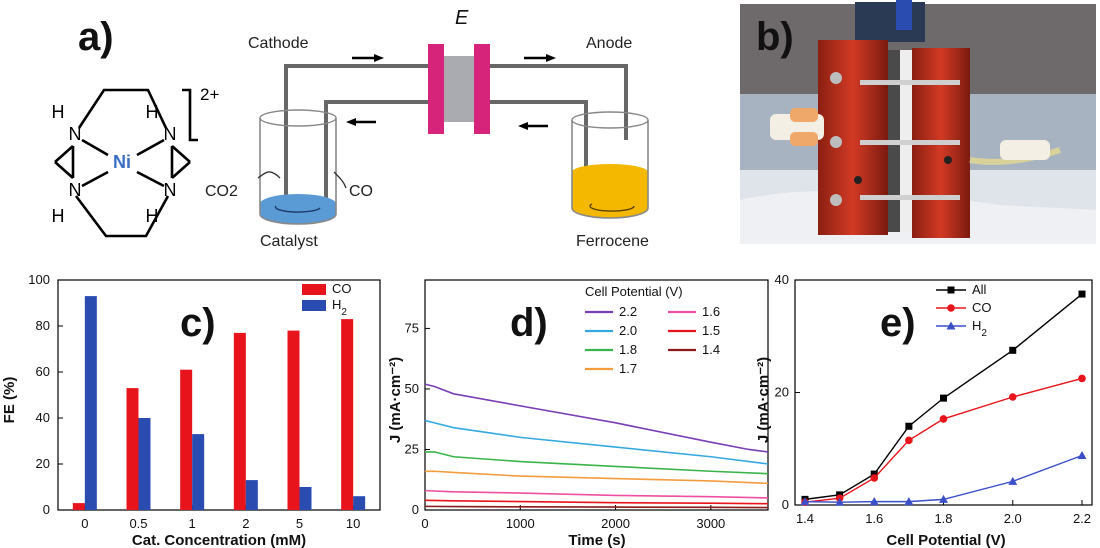 This screenshot has width=1100, height=548. I want to click on panel-label-d: d), so click(529, 323).